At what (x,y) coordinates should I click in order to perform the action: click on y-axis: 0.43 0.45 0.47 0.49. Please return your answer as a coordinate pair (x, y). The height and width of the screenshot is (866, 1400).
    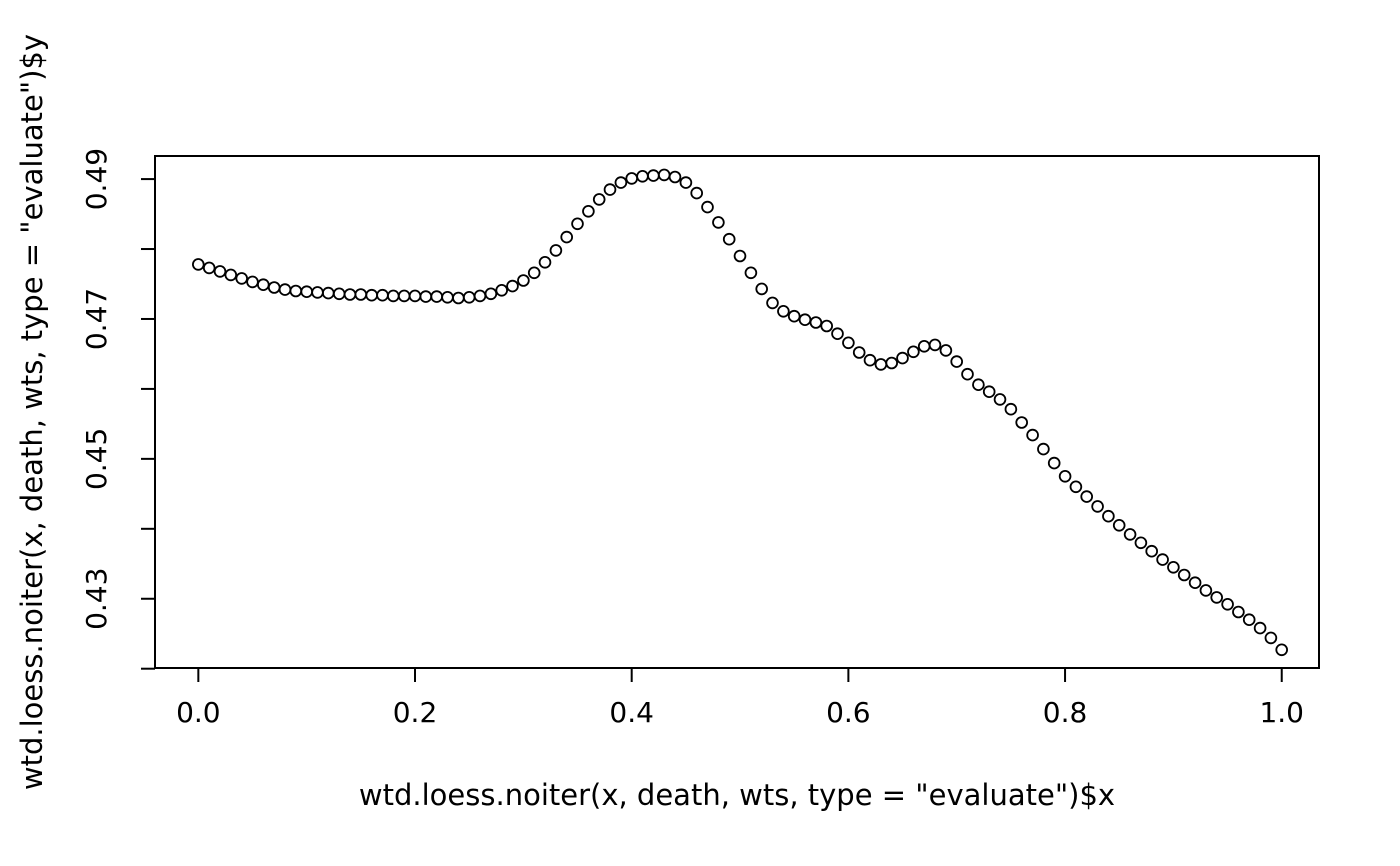
    Looking at the image, I should click on (117, 409).